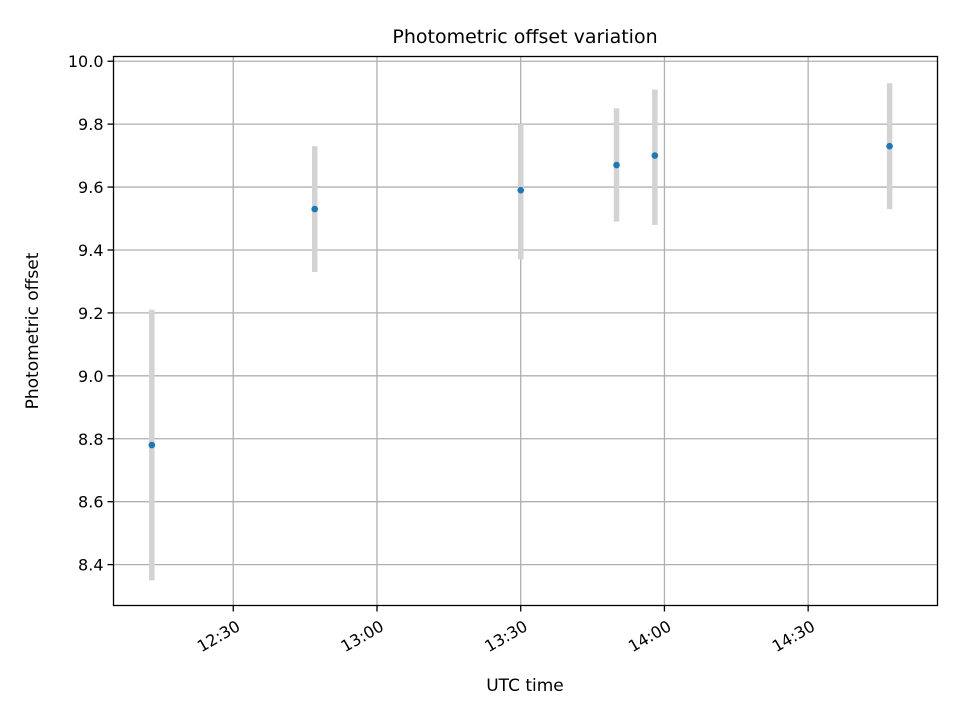 The width and height of the screenshot is (960, 720). What do you see at coordinates (86, 61) in the screenshot?
I see `y-tick-label: 10.0` at bounding box center [86, 61].